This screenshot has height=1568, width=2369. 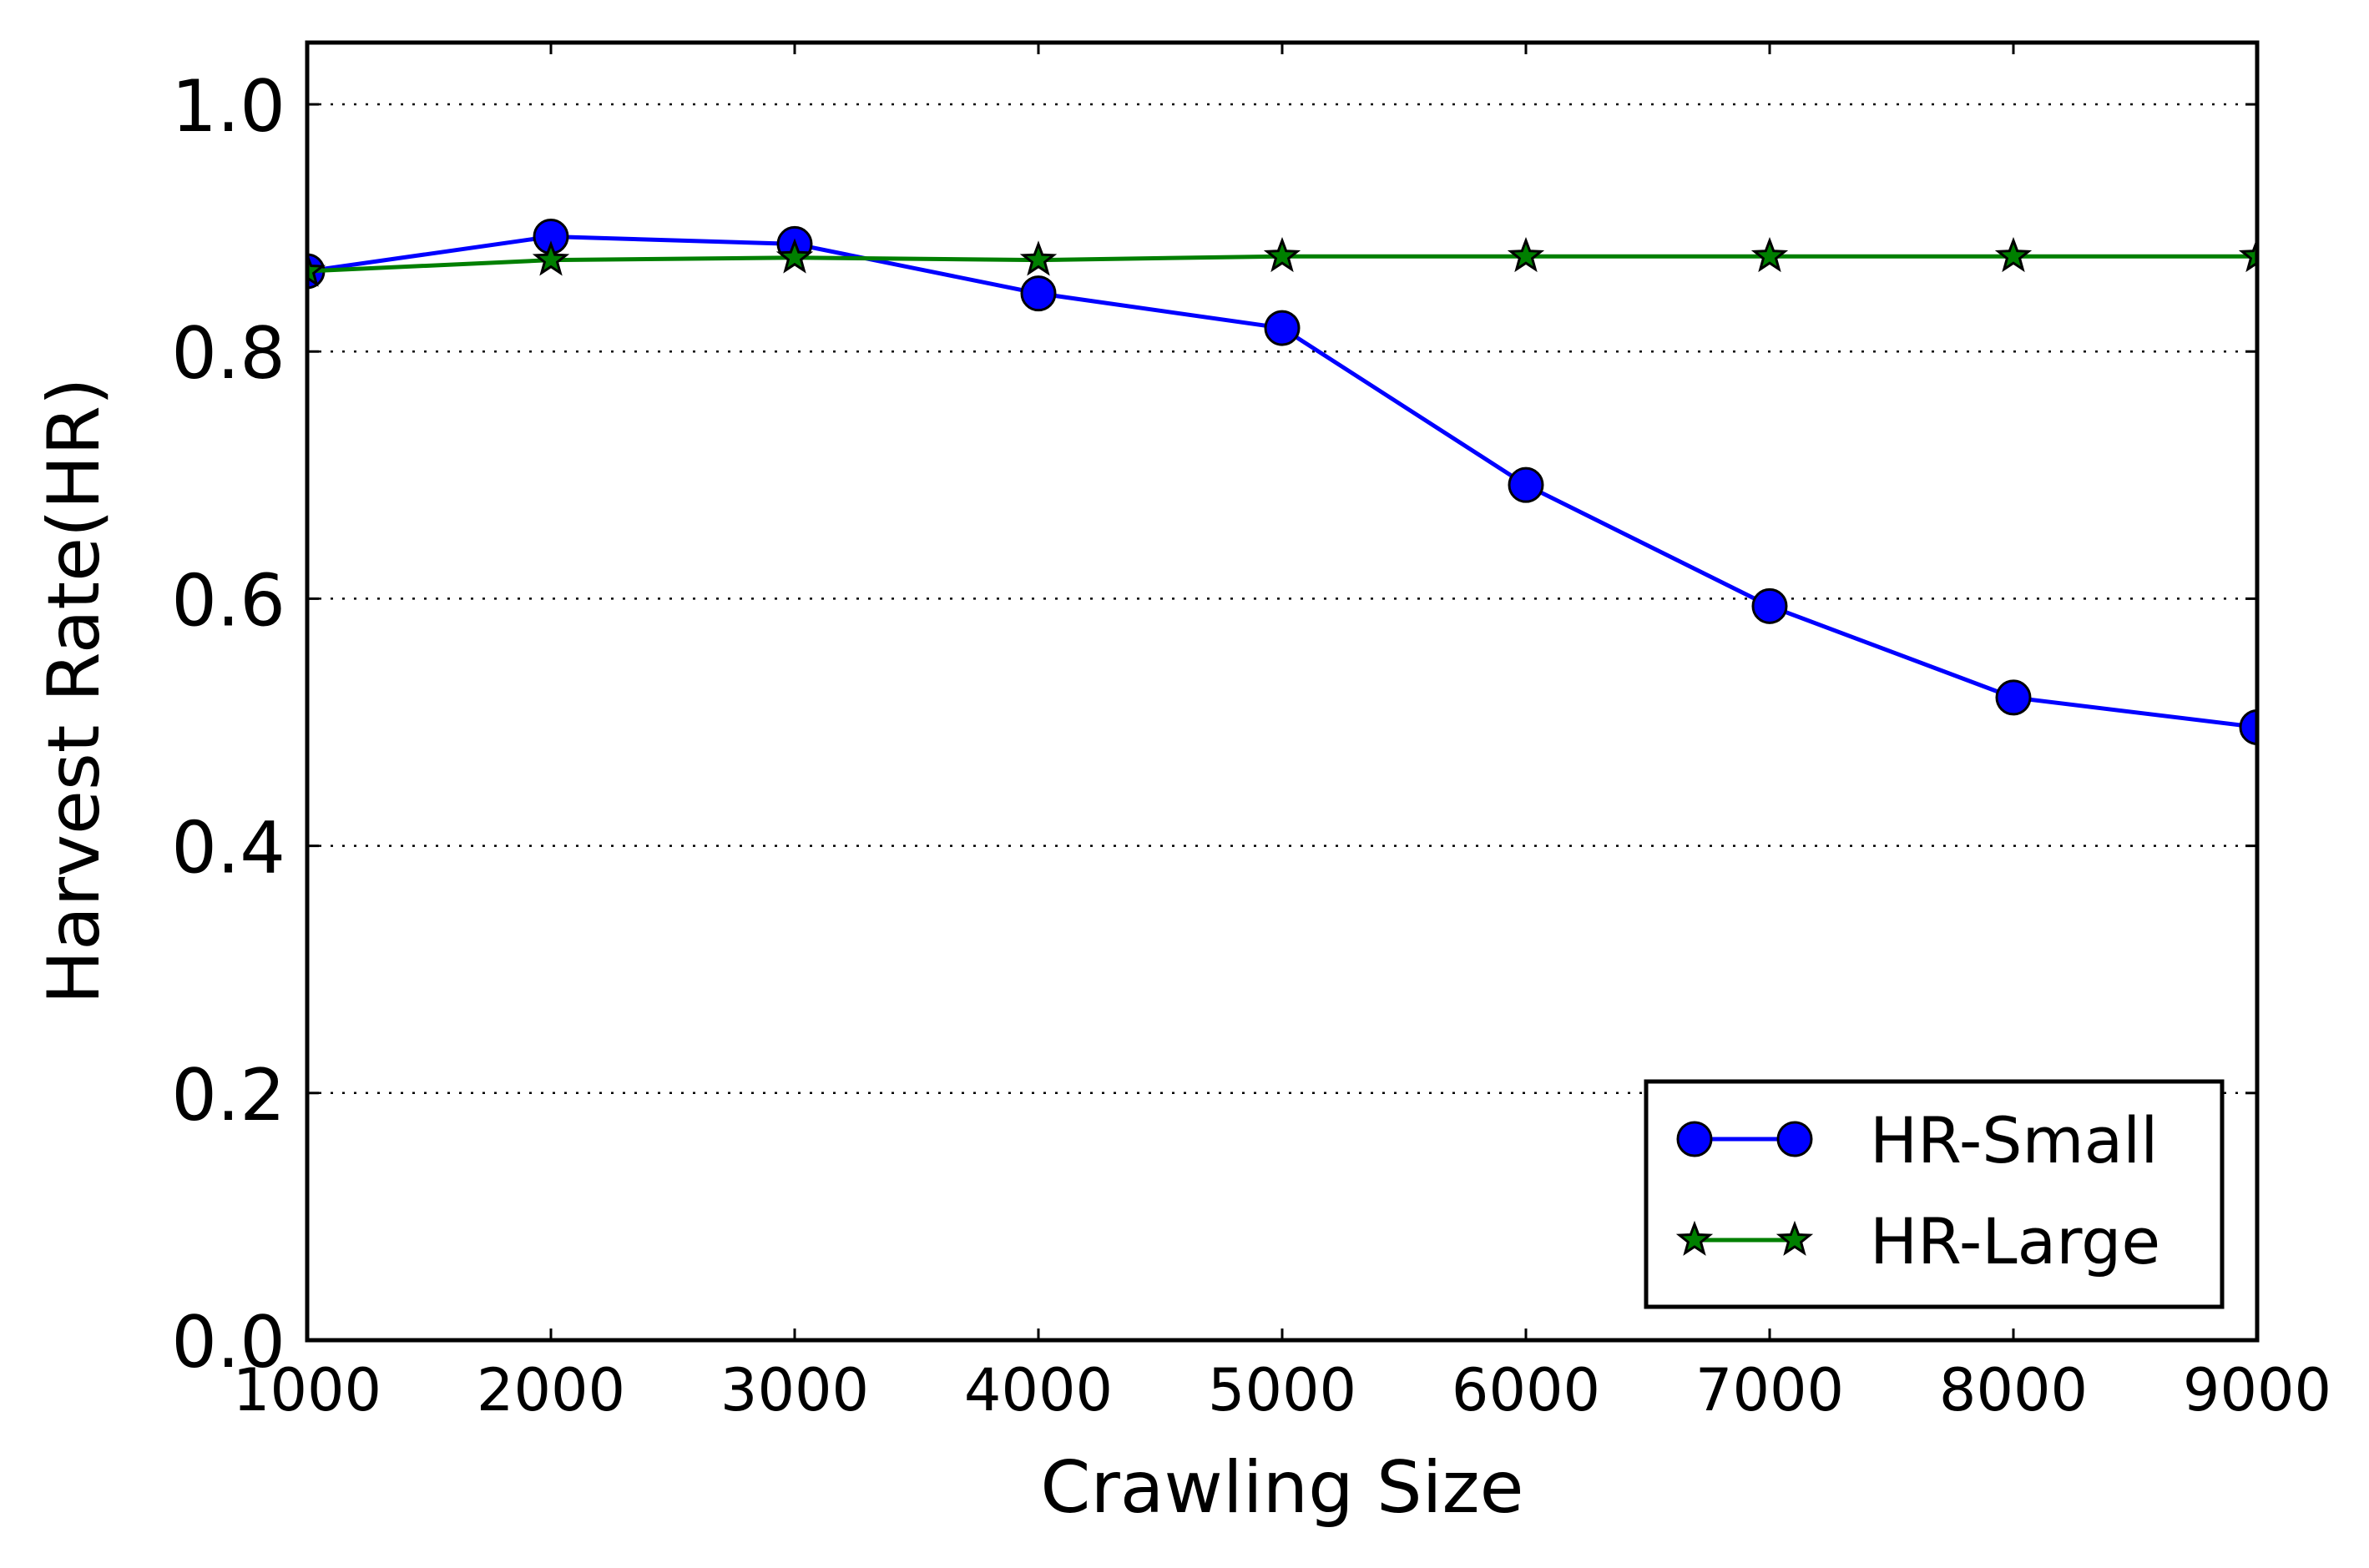 I want to click on legend-box, so click(x=1935, y=1194).